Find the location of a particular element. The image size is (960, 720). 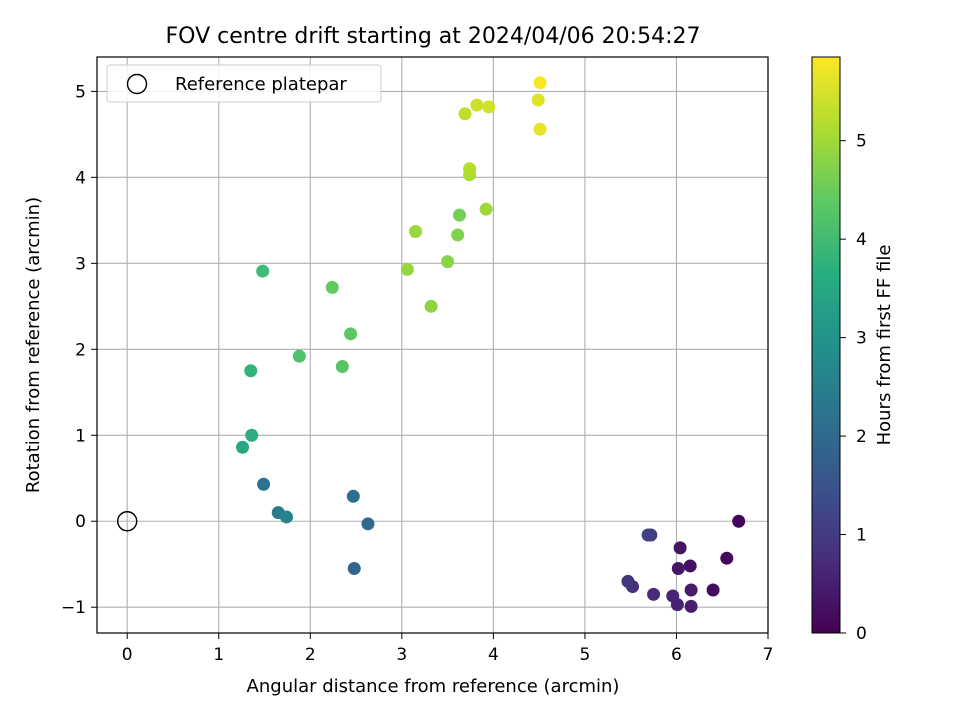

x-tick-label: 1 is located at coordinates (218, 655).